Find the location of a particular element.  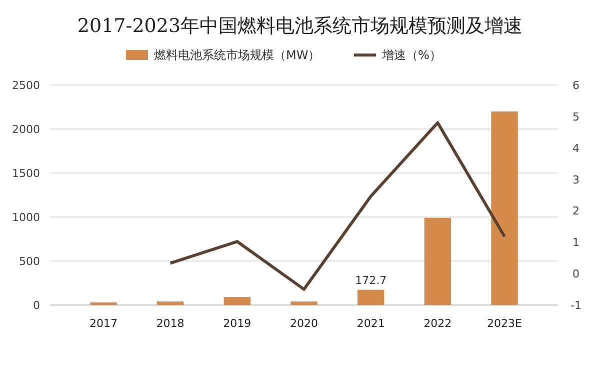

x-tick-label: 2017 is located at coordinates (103, 323).